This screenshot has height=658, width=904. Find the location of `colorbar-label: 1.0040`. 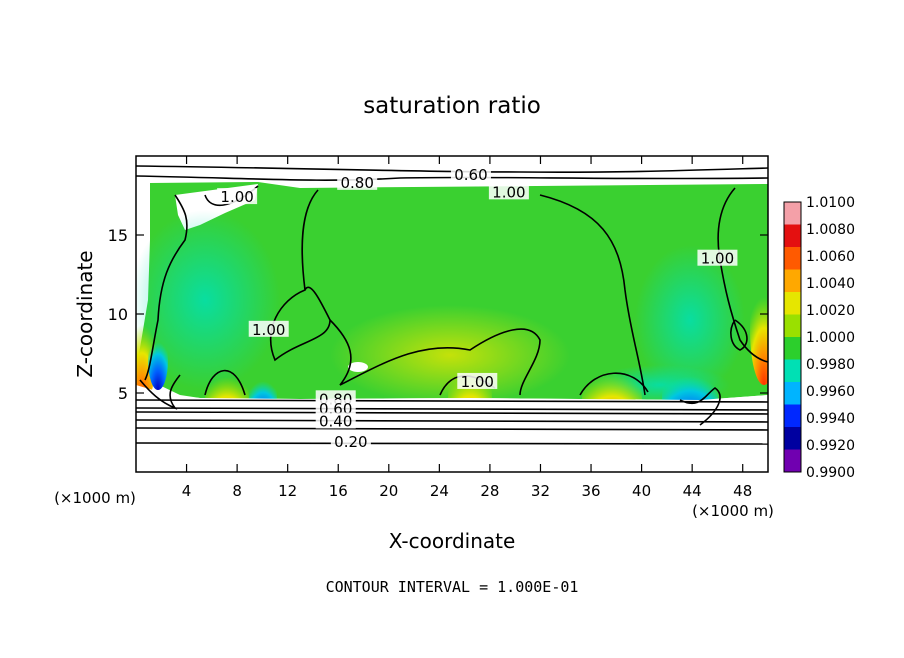

colorbar-label: 1.0040 is located at coordinates (830, 284).